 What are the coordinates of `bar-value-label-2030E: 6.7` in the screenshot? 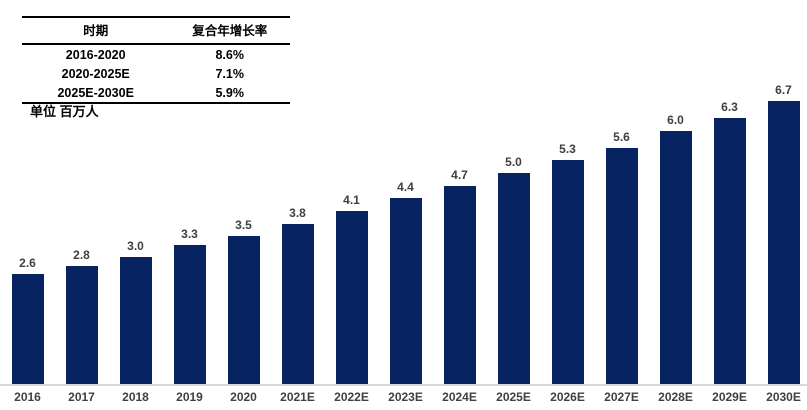 It's located at (783, 90).